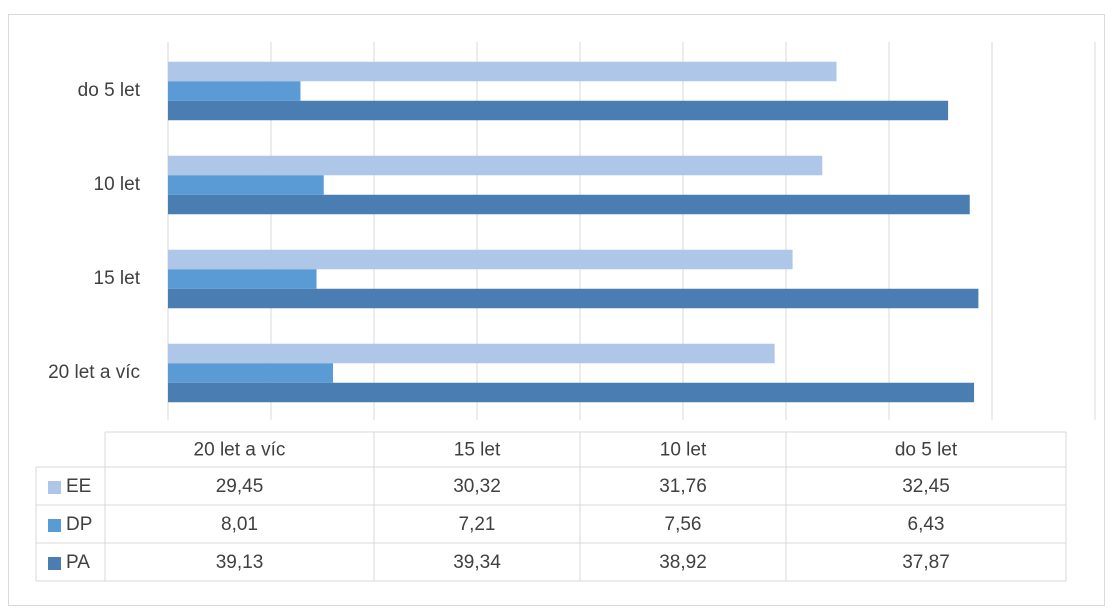  Describe the element at coordinates (109, 90) in the screenshot. I see `y-tick-label: do 5 let` at that location.